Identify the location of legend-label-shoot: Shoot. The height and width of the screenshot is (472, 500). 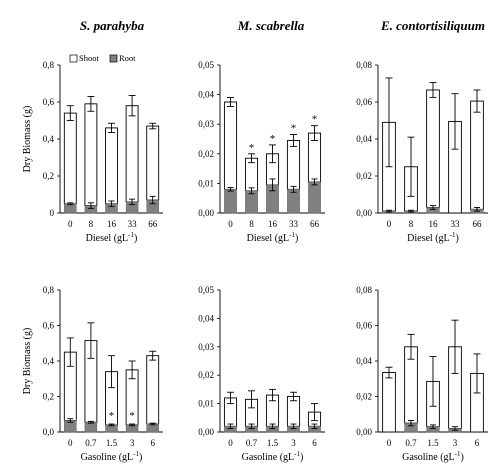
(89, 58).